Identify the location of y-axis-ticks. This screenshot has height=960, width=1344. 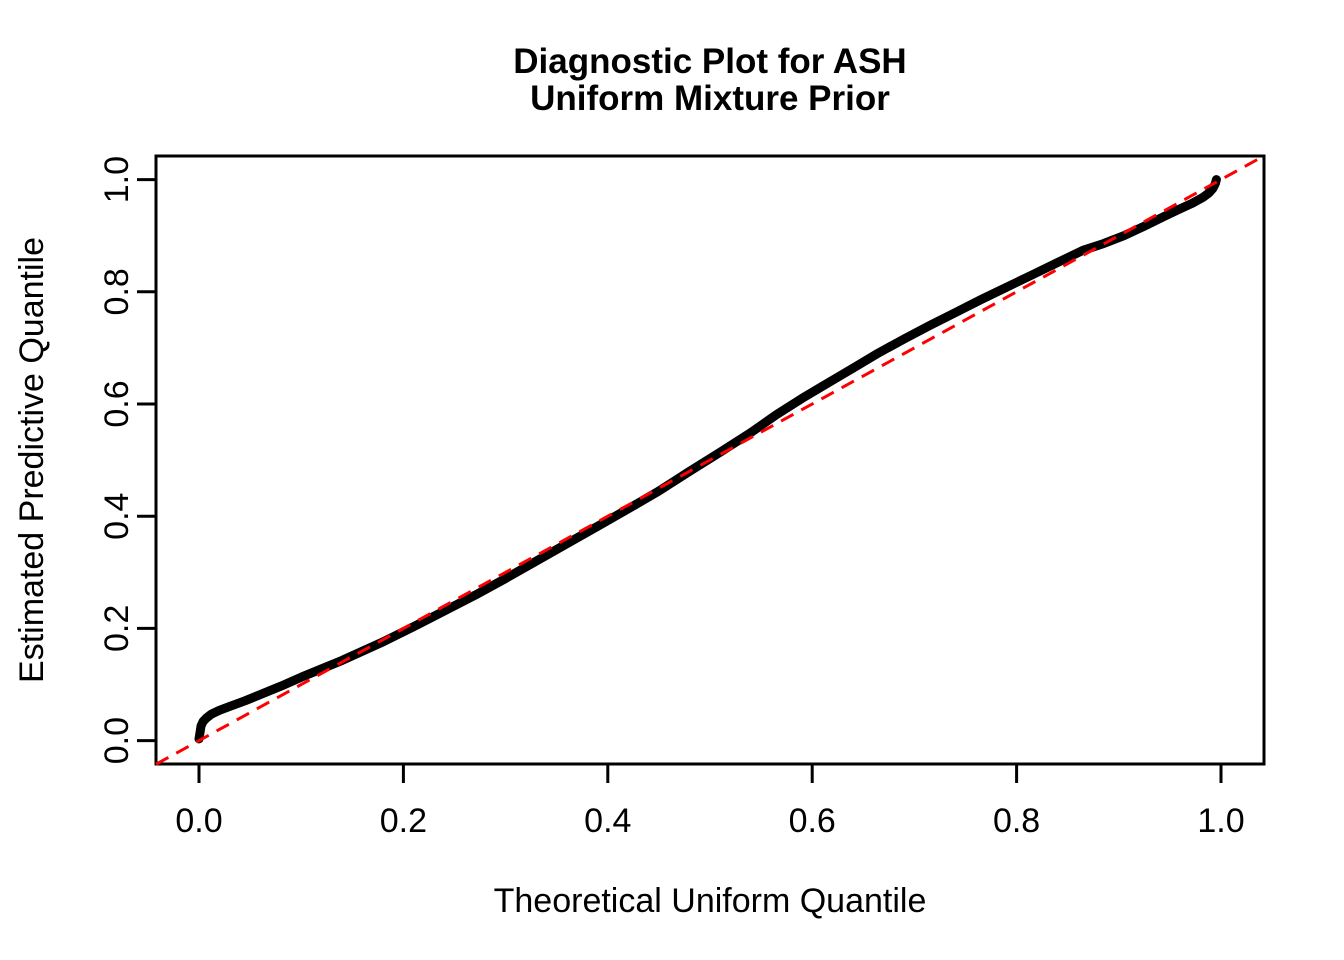
(146, 460).